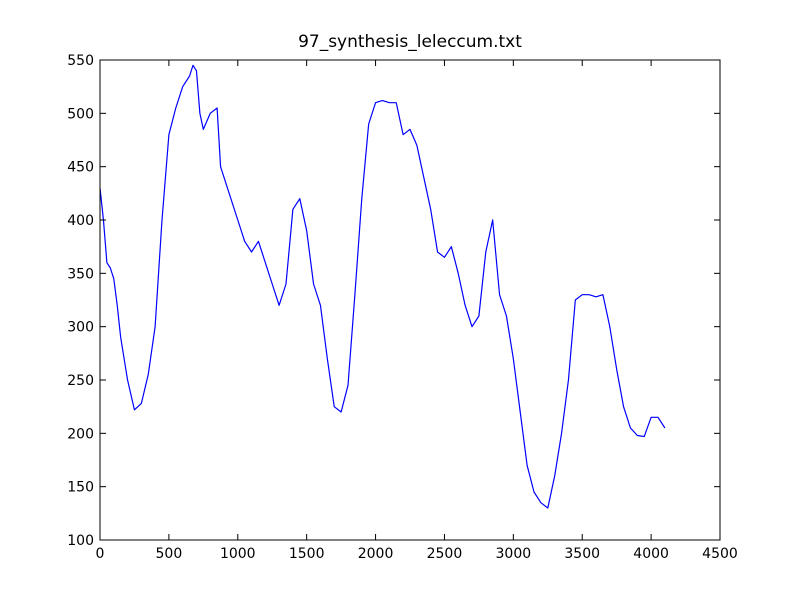 The image size is (800, 600). Describe the element at coordinates (80, 274) in the screenshot. I see `y-tick-label: 350` at that location.